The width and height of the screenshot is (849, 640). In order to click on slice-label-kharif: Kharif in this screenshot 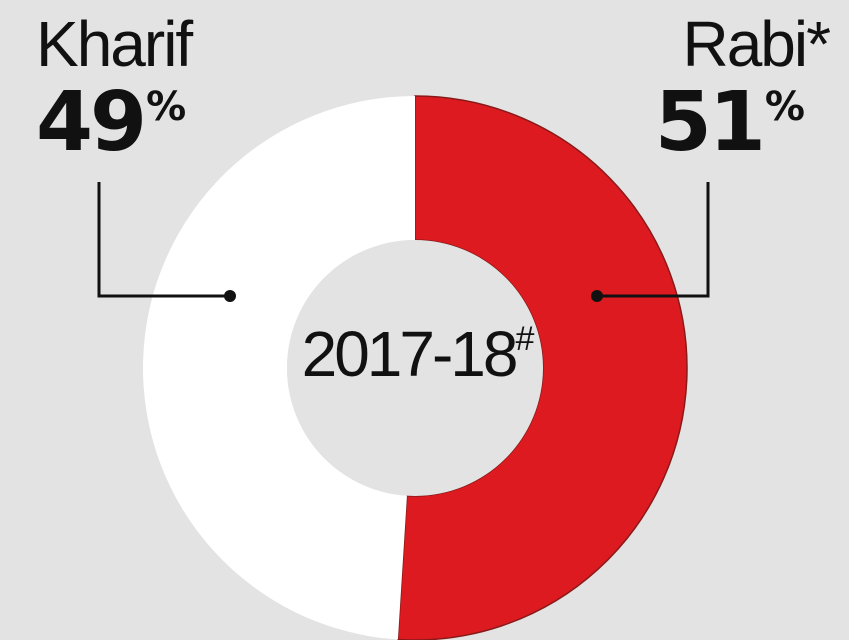, I will do `click(114, 44)`.